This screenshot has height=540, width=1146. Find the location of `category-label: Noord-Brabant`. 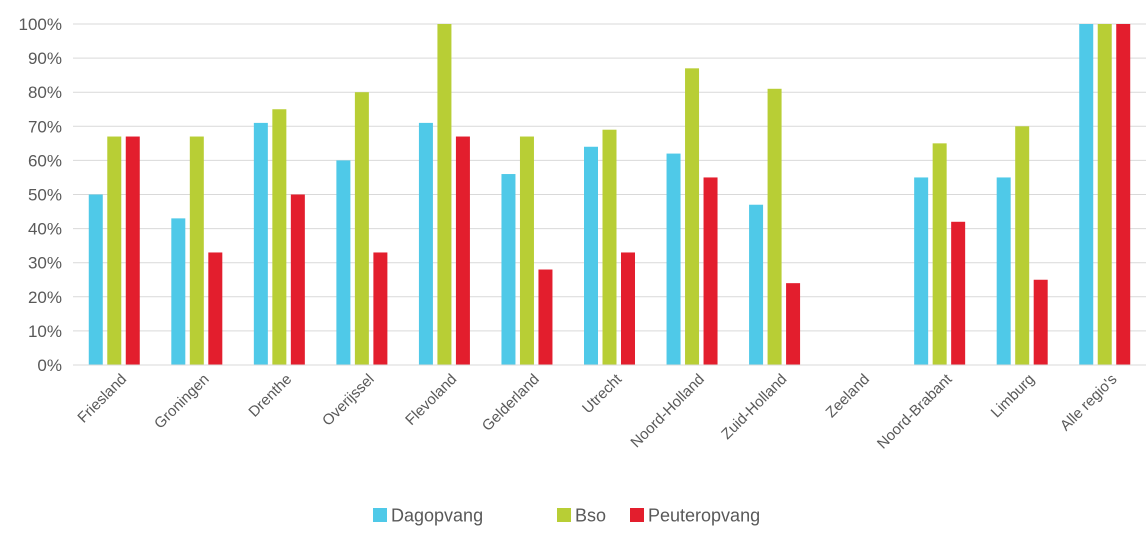

category-label: Noord-Brabant is located at coordinates (915, 411).